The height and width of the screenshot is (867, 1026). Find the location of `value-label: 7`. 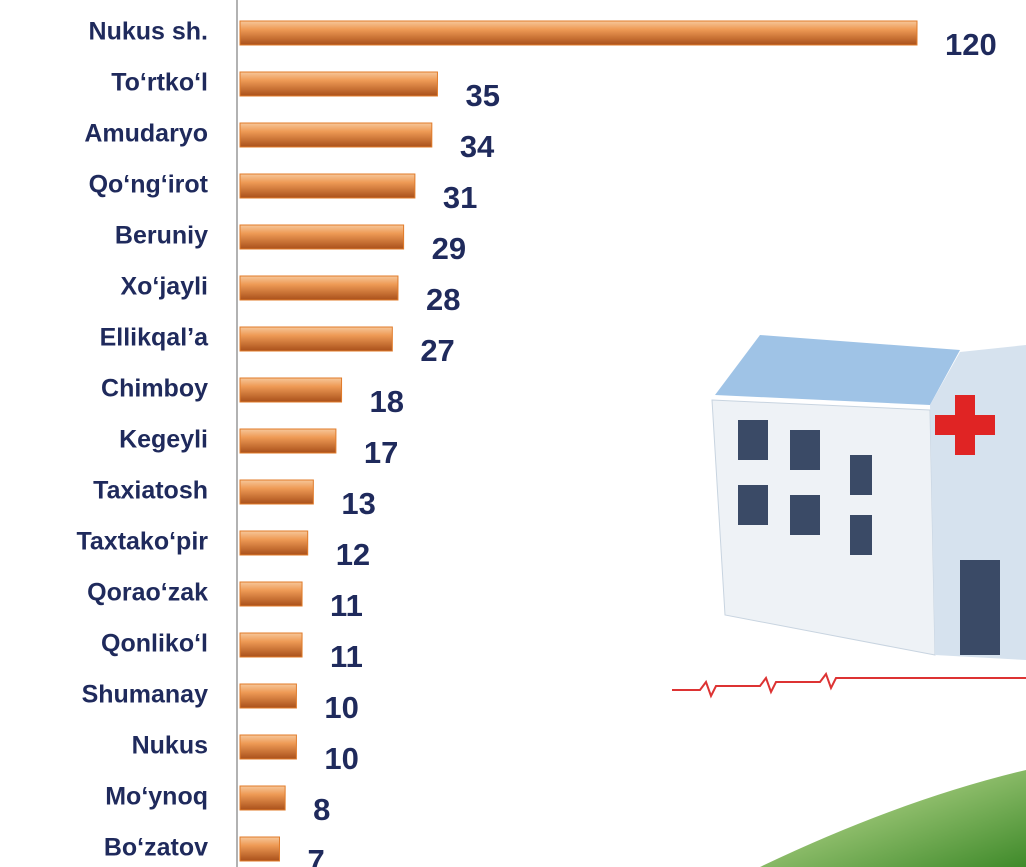

value-label: 7 is located at coordinates (315, 855).